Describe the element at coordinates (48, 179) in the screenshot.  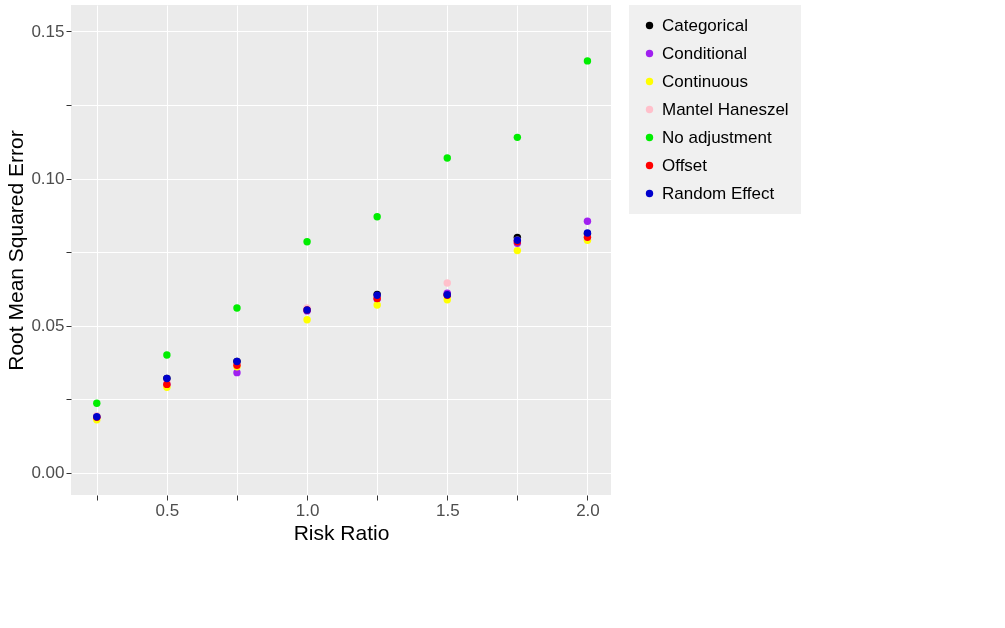
I see `y-tick-label: 0.10` at that location.